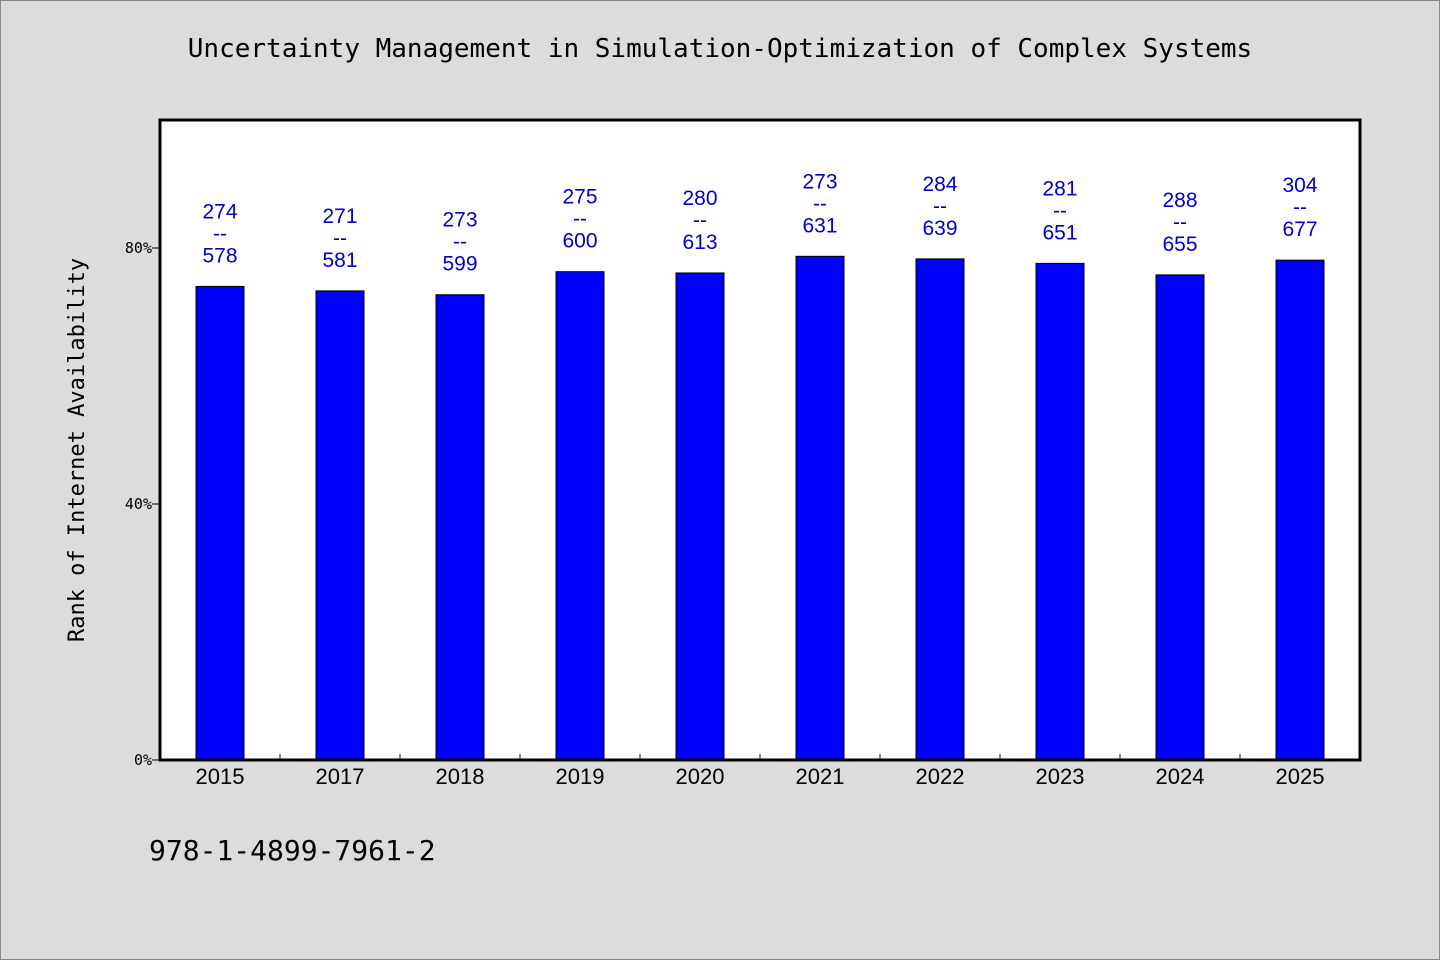 The width and height of the screenshot is (1440, 960). What do you see at coordinates (940, 776) in the screenshot?
I see `x-tick-label: 2022` at bounding box center [940, 776].